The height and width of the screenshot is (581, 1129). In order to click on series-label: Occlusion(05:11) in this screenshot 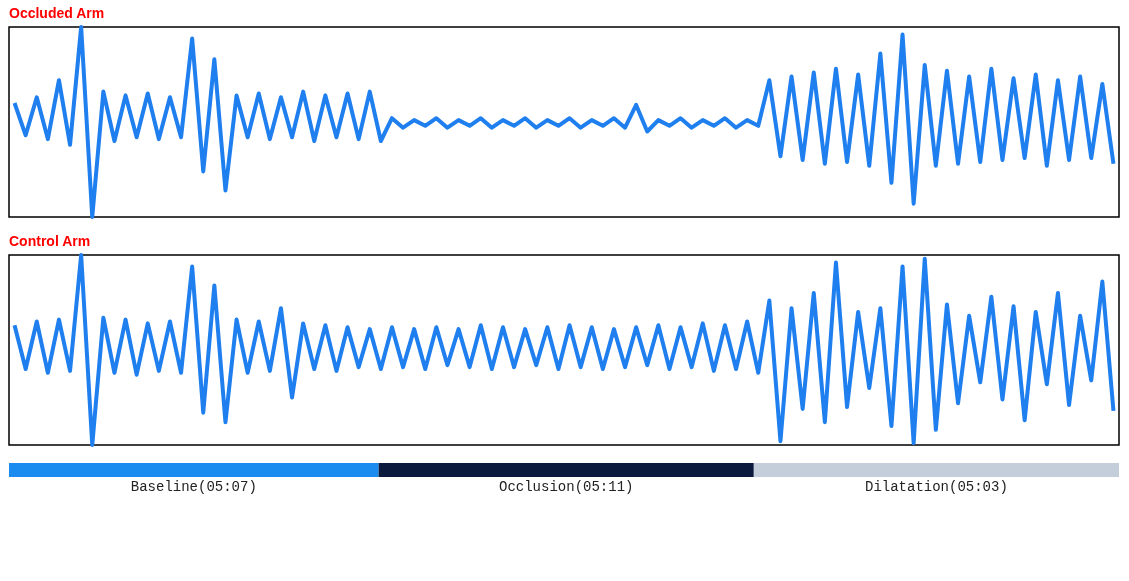, I will do `click(566, 487)`.